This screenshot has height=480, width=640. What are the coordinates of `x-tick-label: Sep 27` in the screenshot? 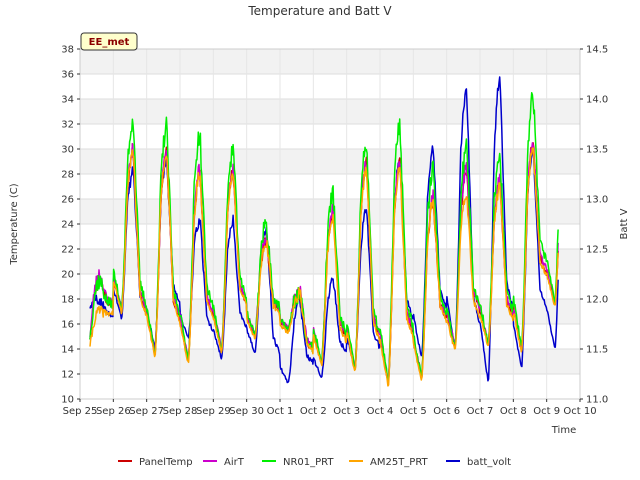 It's located at (146, 411).